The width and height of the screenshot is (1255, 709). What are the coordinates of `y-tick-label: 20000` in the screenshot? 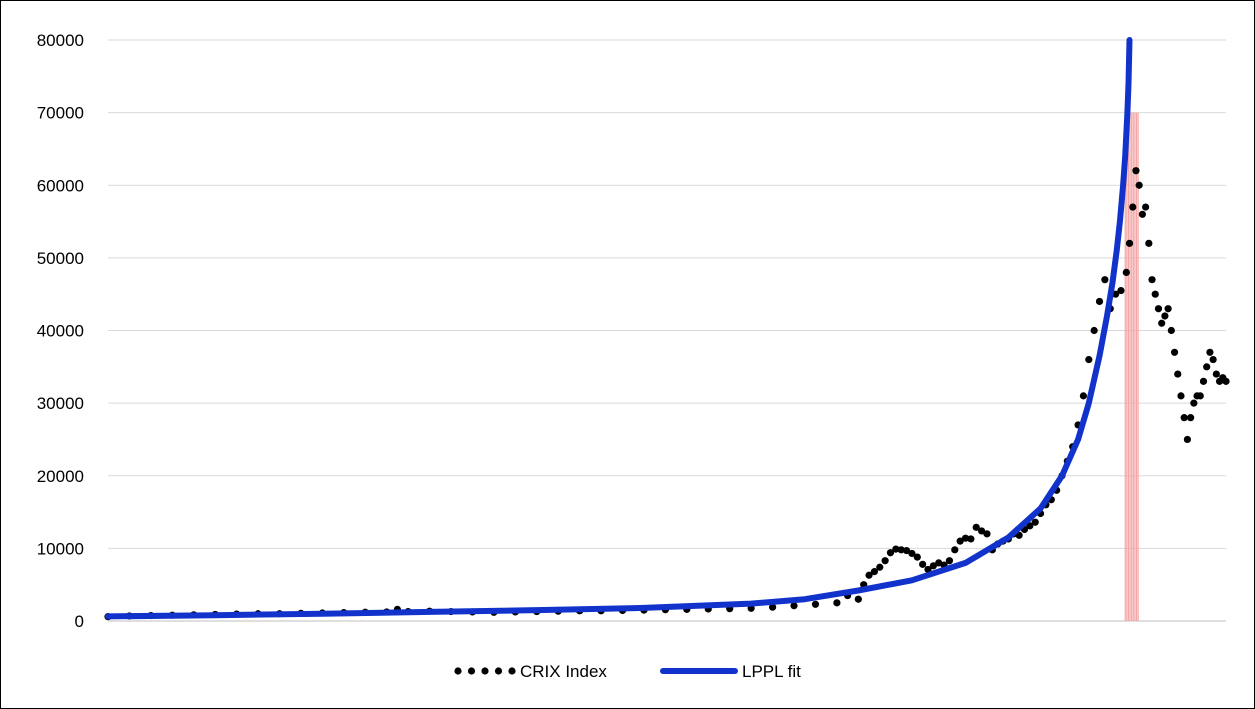 It's located at (60, 476).